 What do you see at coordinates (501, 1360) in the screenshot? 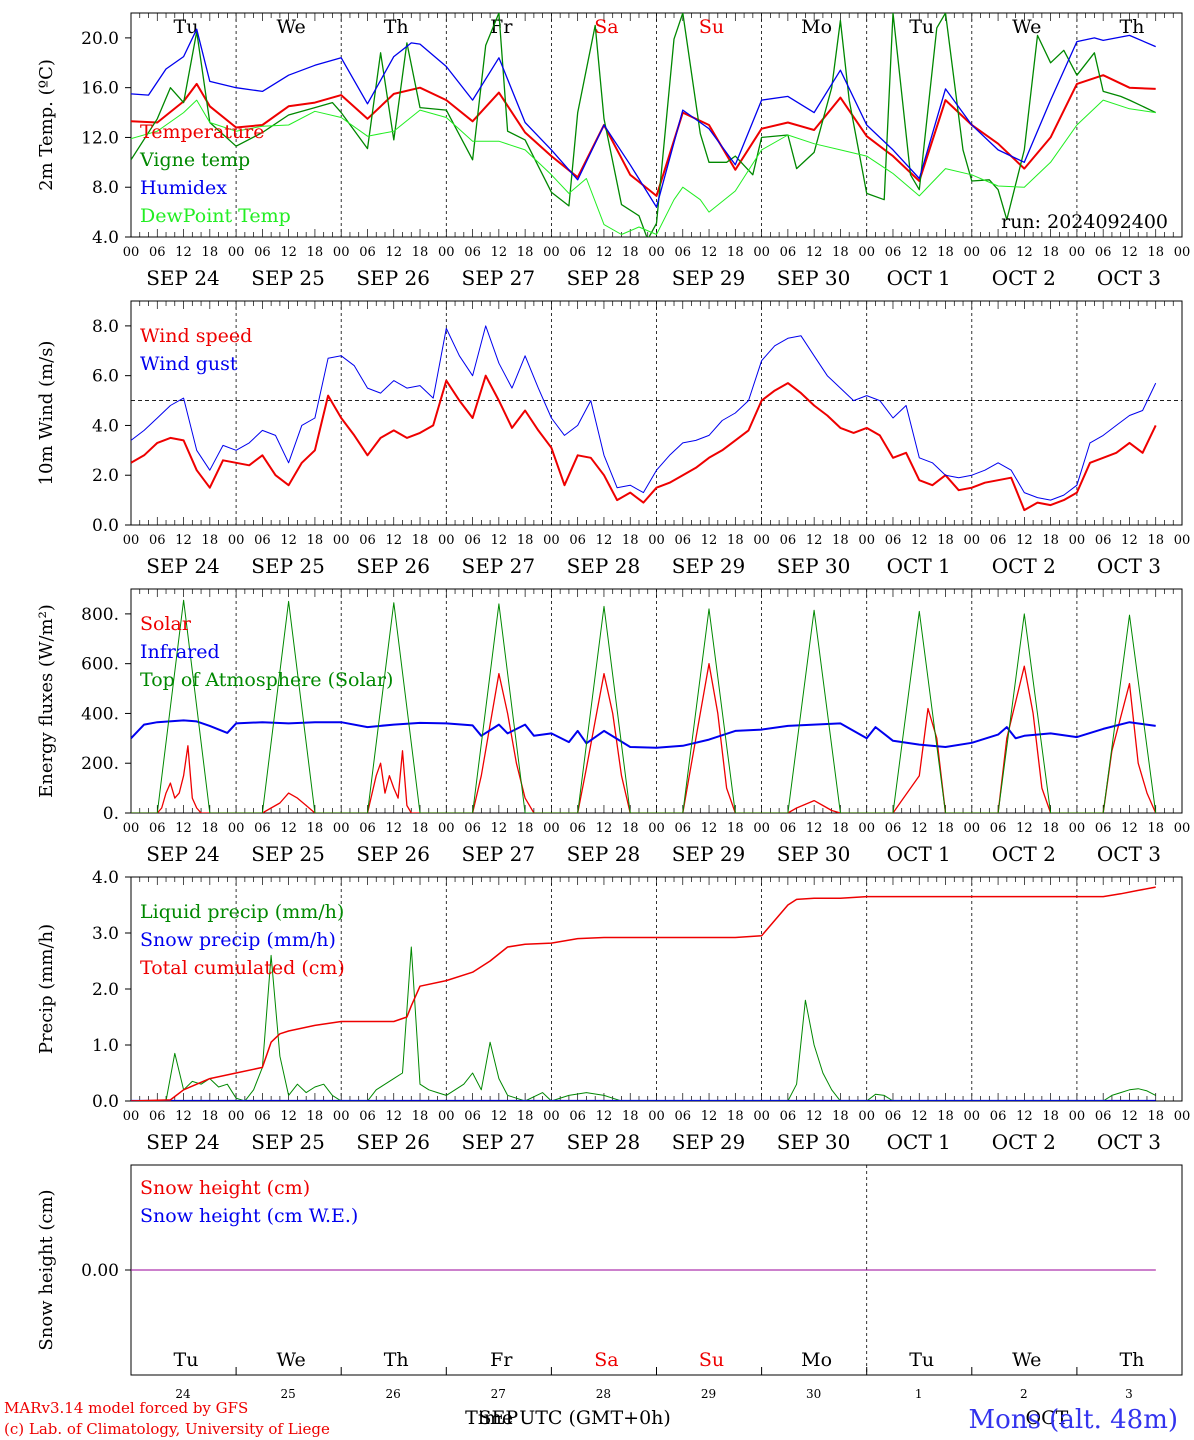
I see `day-name-label: Fr` at bounding box center [501, 1360].